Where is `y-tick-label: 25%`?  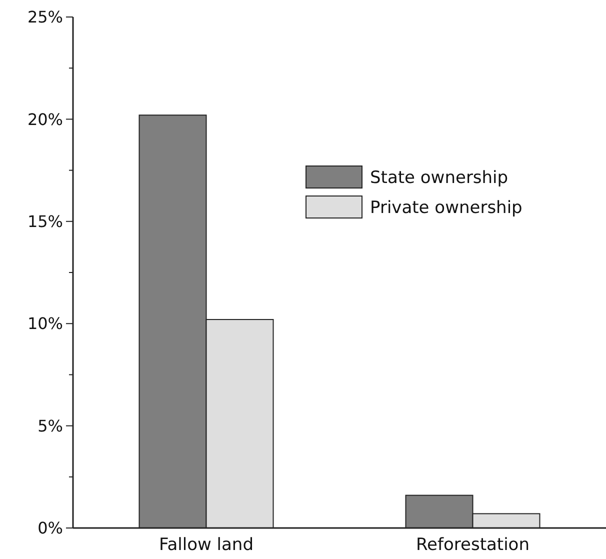
y-tick-label: 25% is located at coordinates (45, 17).